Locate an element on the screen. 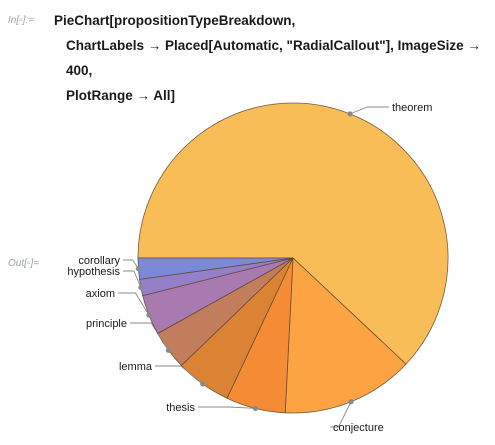  callout-line-lemma is located at coordinates (179, 375).